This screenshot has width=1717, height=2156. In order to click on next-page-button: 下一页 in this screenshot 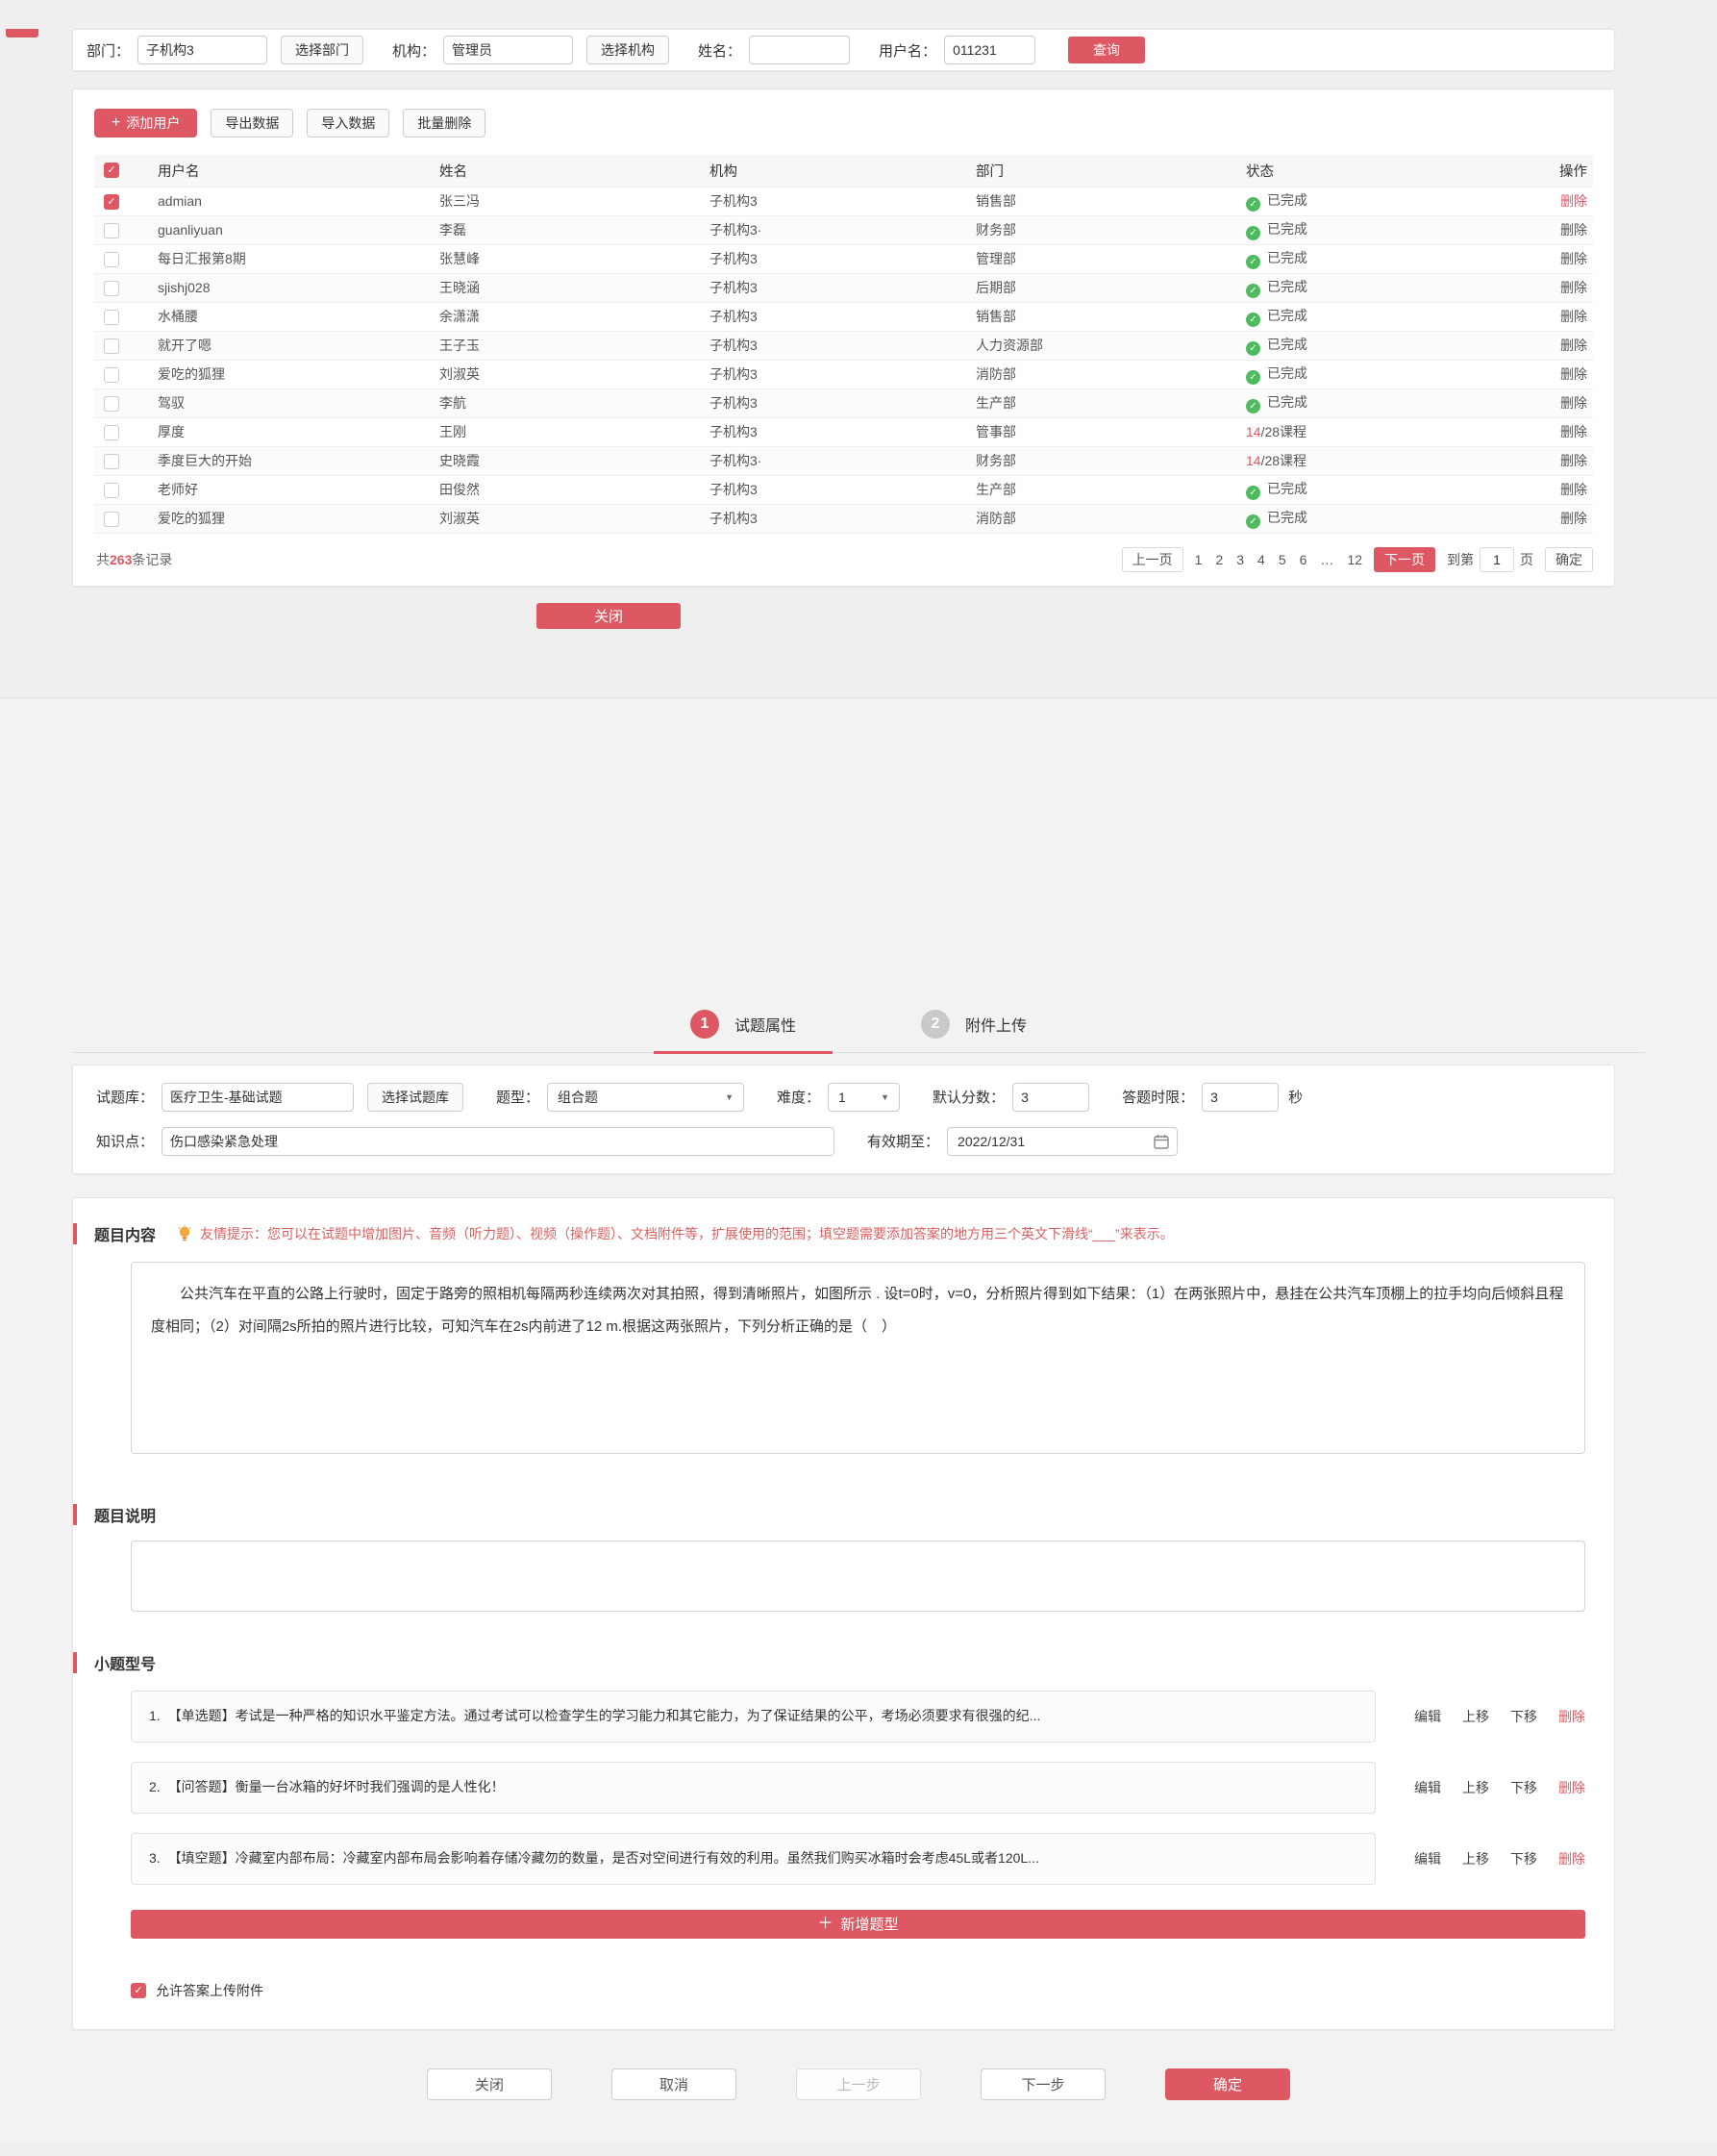, I will do `click(1405, 559)`.